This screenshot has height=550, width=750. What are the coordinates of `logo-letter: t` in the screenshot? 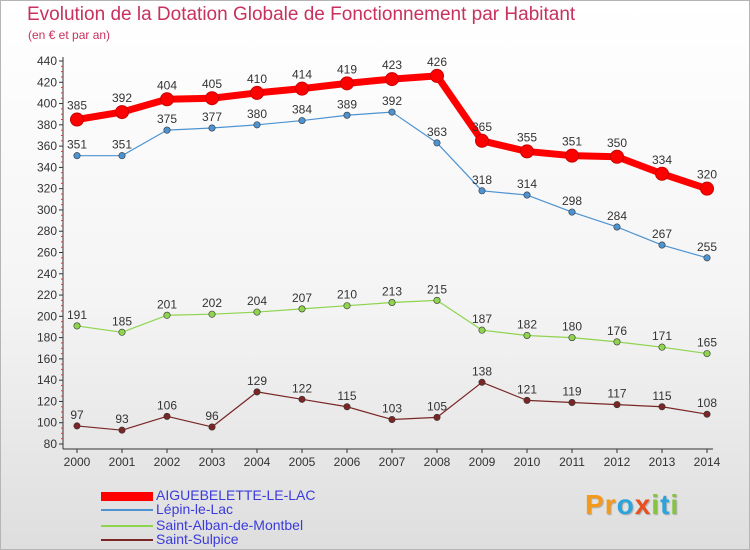 It's located at (665, 504).